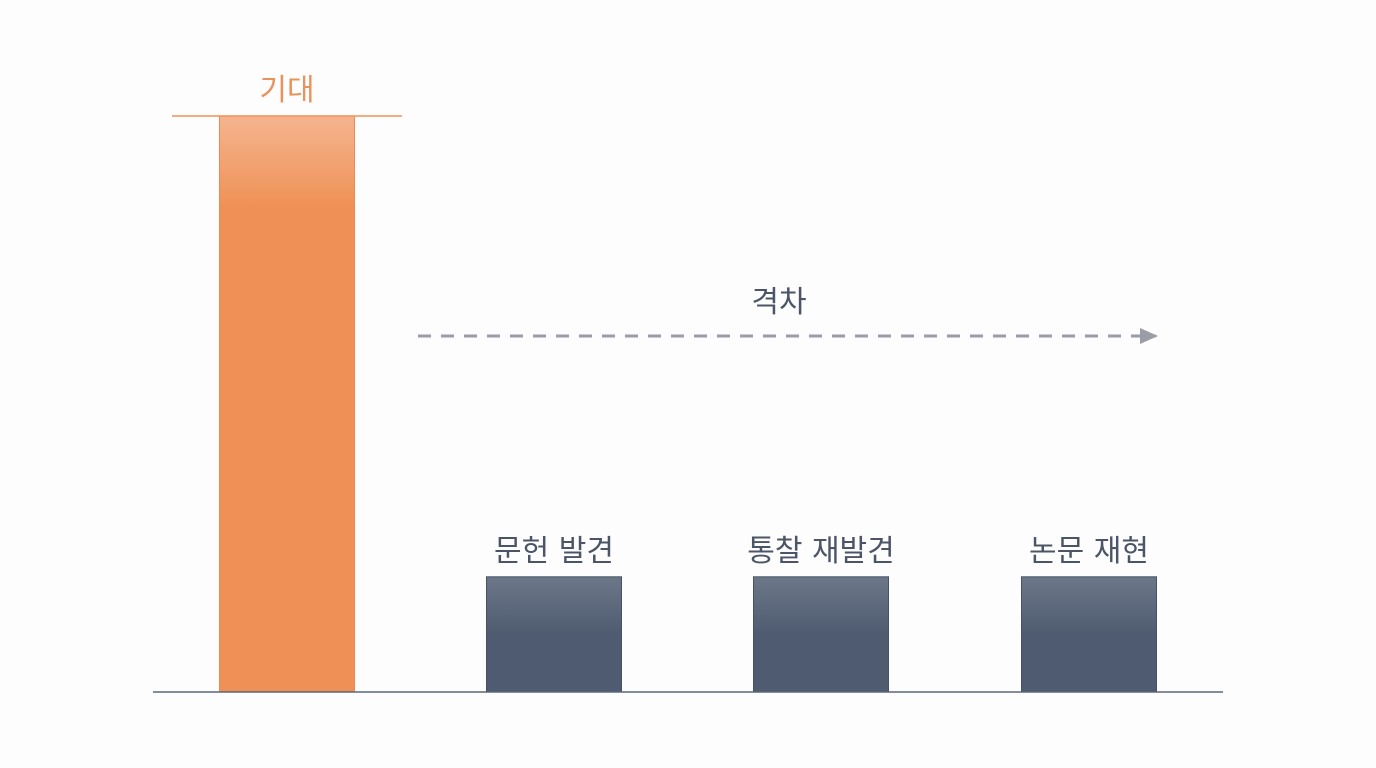 This screenshot has height=768, width=1376. Describe the element at coordinates (286, 90) in the screenshot. I see `label-expectation: 기대` at that location.